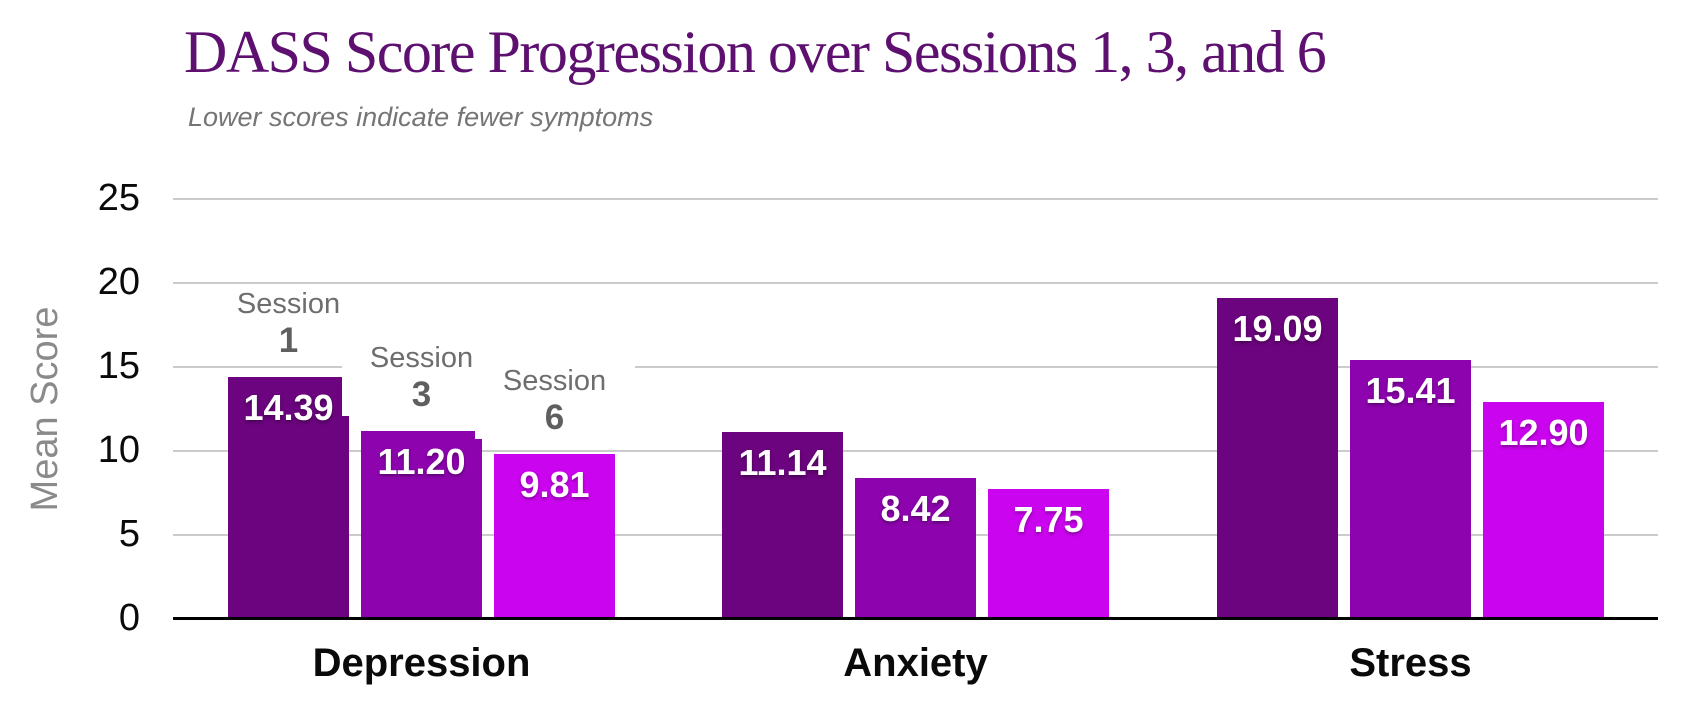 The width and height of the screenshot is (1704, 723). What do you see at coordinates (288, 407) in the screenshot?
I see `bar-value-label: 14.39` at bounding box center [288, 407].